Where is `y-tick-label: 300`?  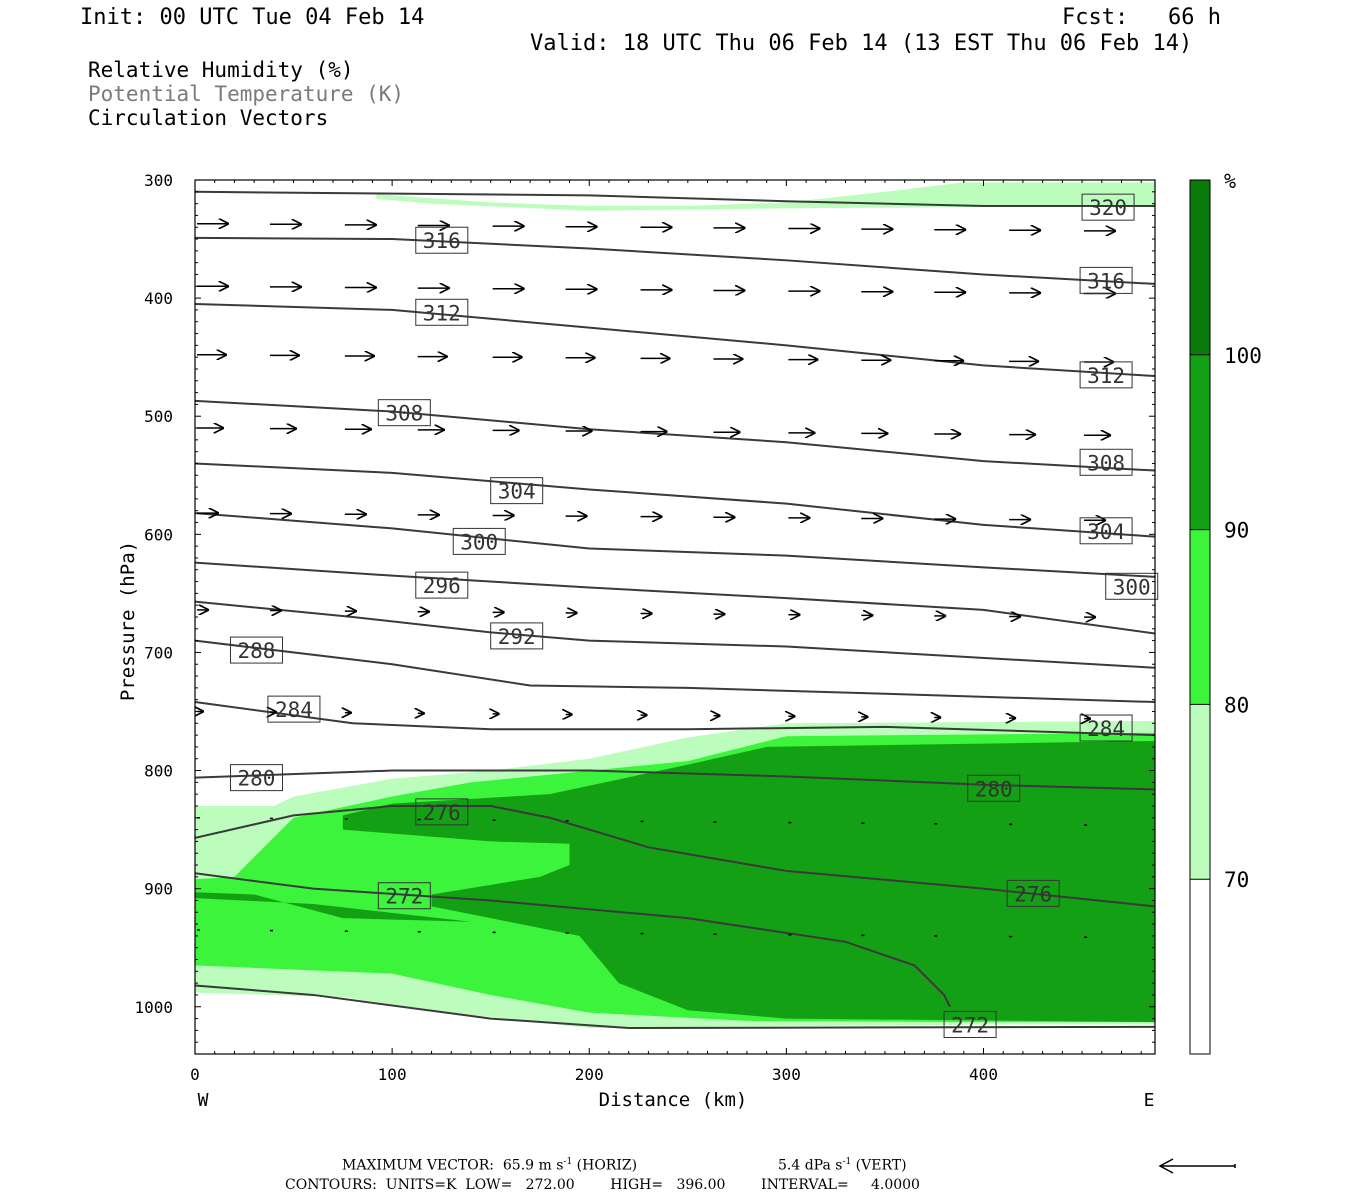
y-tick-label: 300 is located at coordinates (158, 180).